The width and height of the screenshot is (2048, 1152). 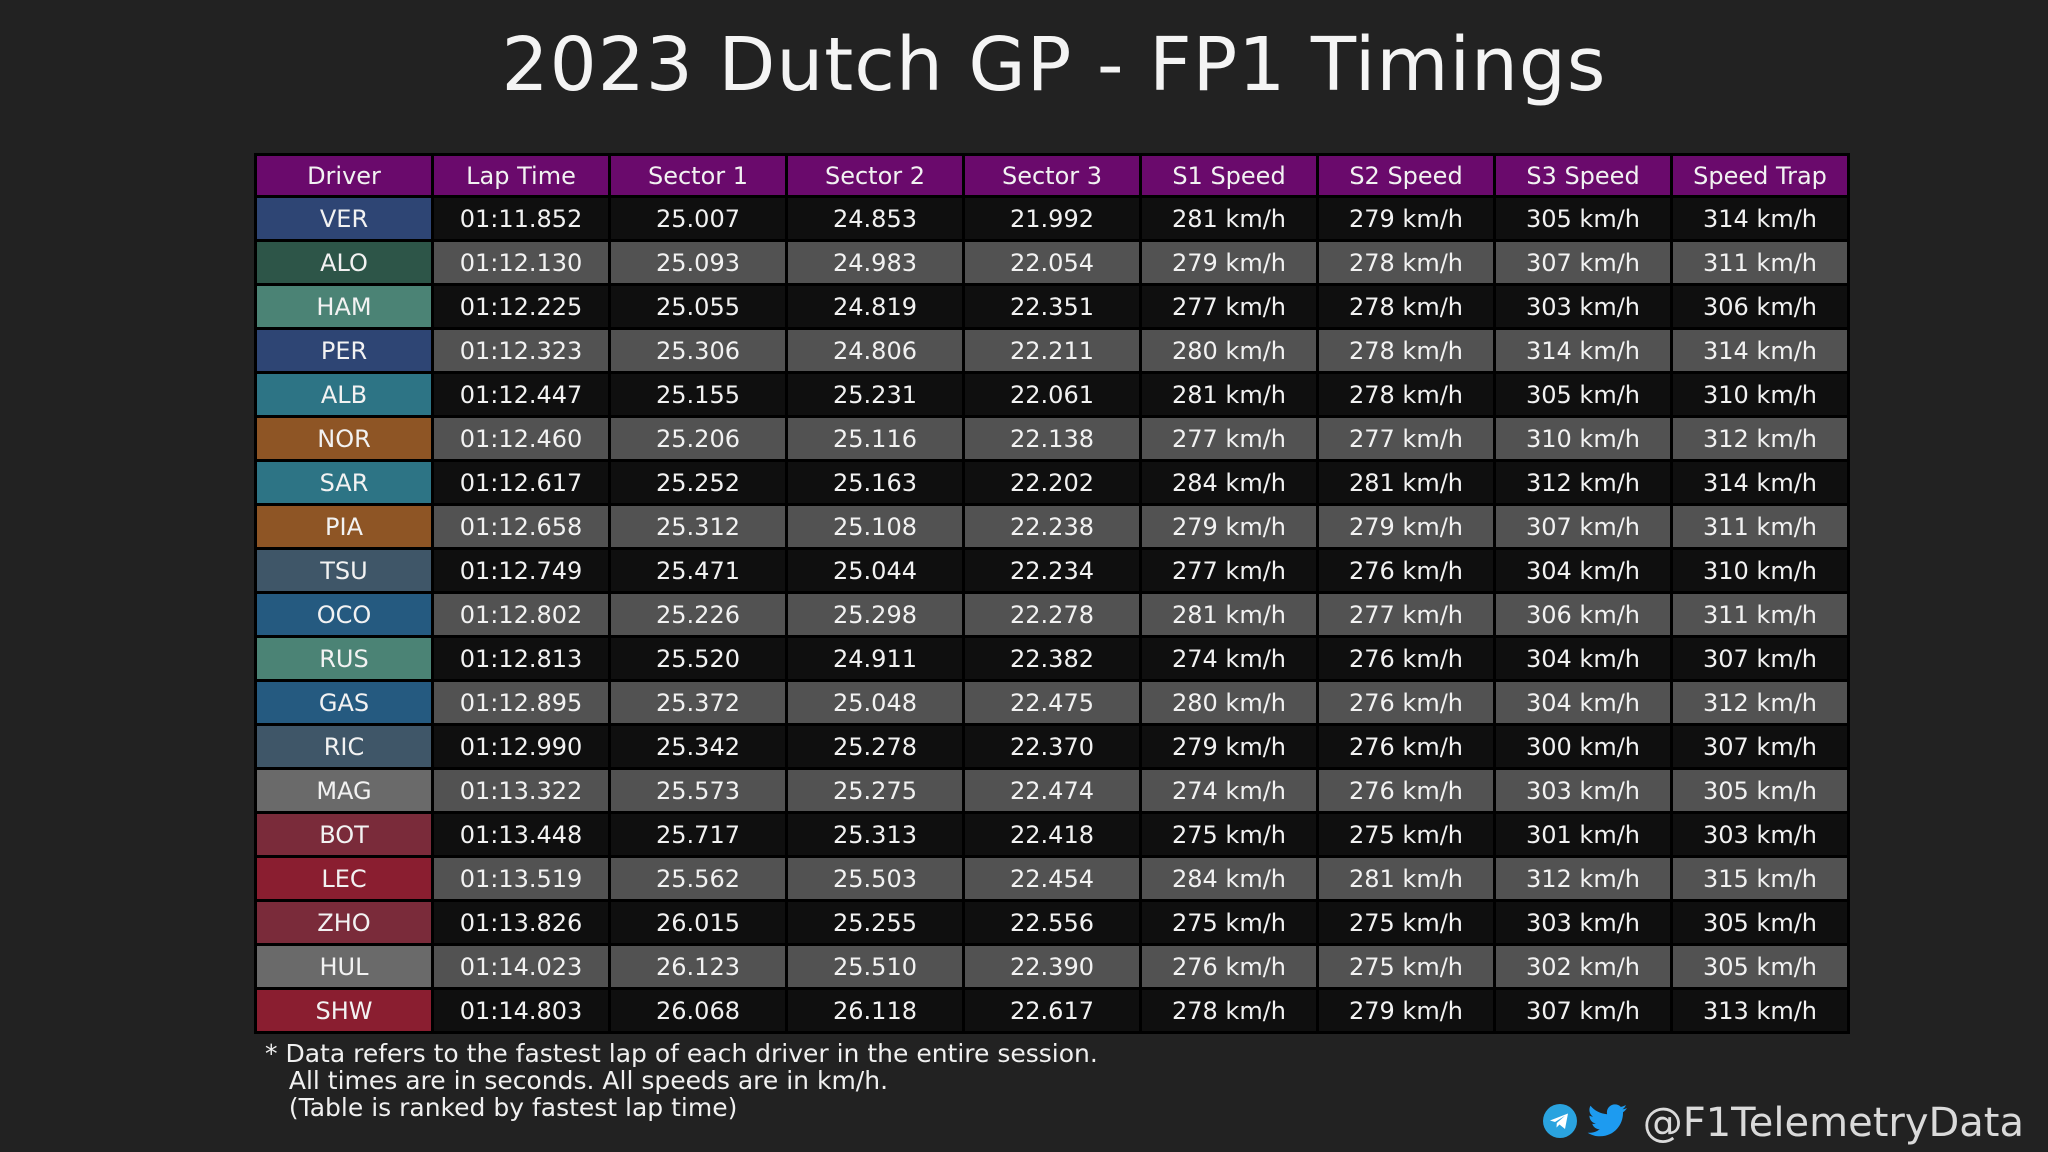 What do you see at coordinates (521, 526) in the screenshot?
I see `table-cell: 01:12.658` at bounding box center [521, 526].